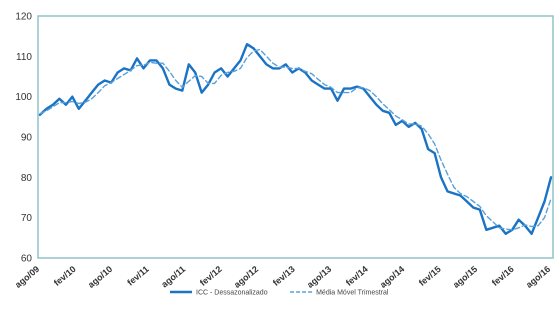 This screenshot has height=324, width=556. Describe the element at coordinates (465, 277) in the screenshot. I see `x-tick-label: ago/15` at that location.